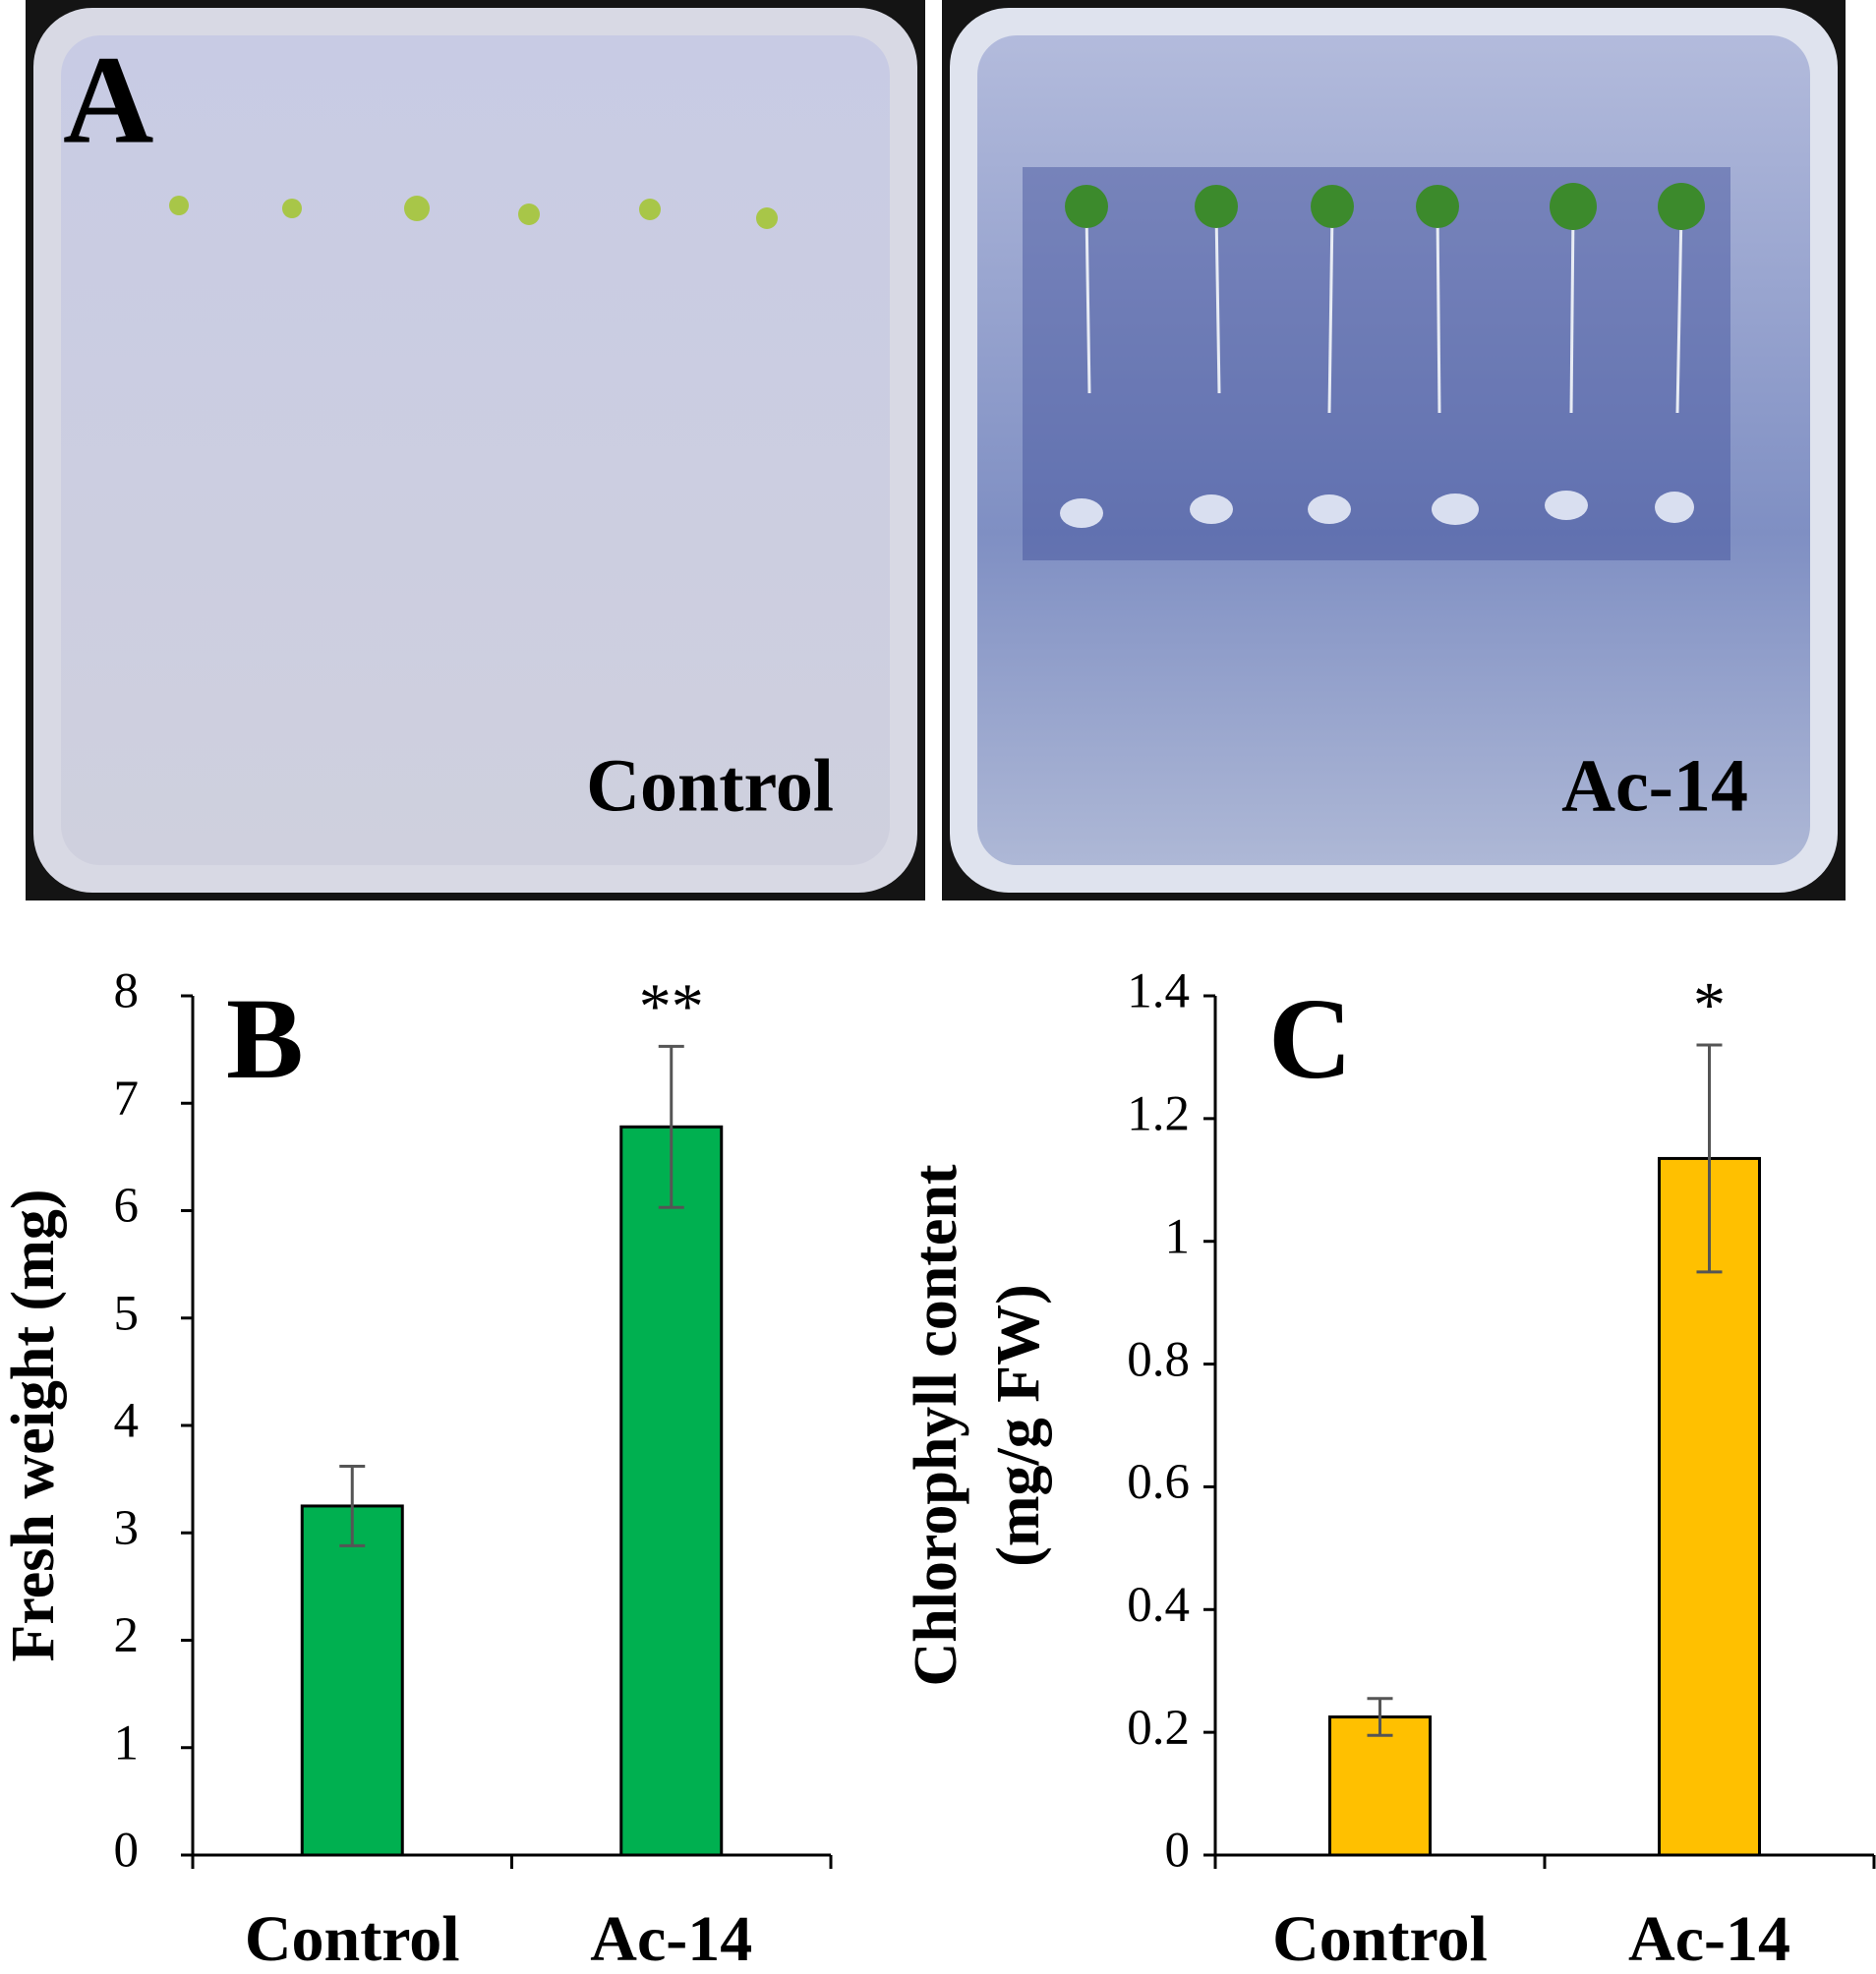 The image size is (1876, 1974). I want to click on y-tick-label: 0.4, so click(1158, 1606).